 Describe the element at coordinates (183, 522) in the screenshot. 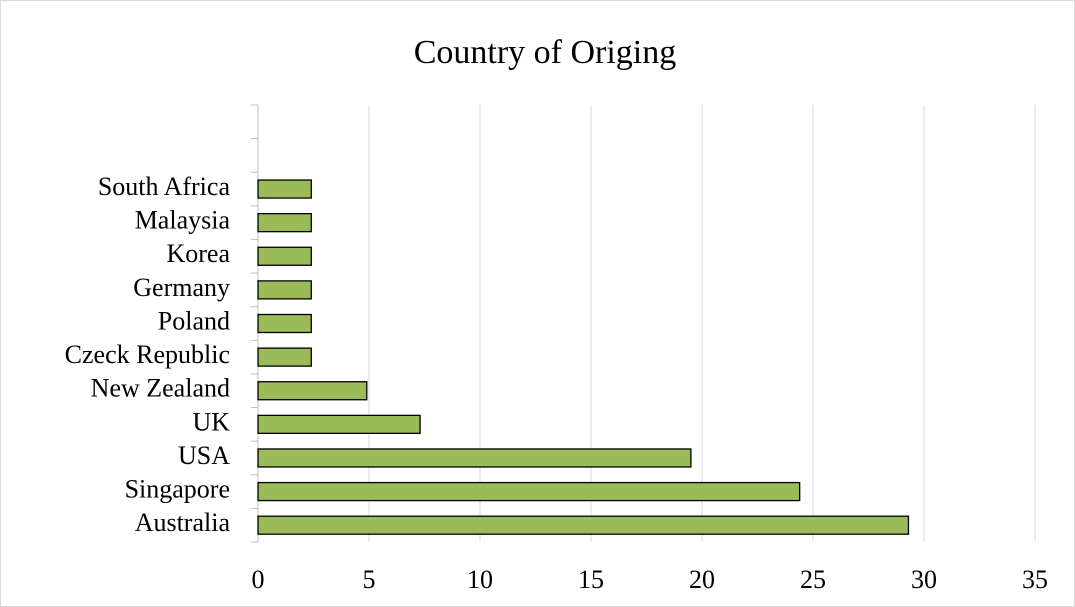

I see `y-tick-label: Australia` at that location.